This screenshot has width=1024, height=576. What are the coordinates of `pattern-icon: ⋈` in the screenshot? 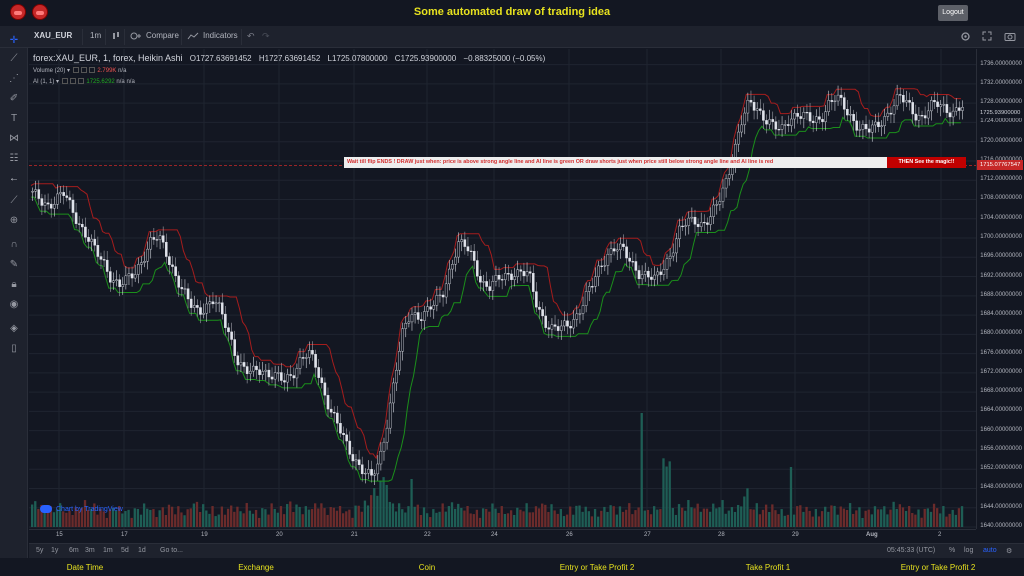 It's located at (14, 138).